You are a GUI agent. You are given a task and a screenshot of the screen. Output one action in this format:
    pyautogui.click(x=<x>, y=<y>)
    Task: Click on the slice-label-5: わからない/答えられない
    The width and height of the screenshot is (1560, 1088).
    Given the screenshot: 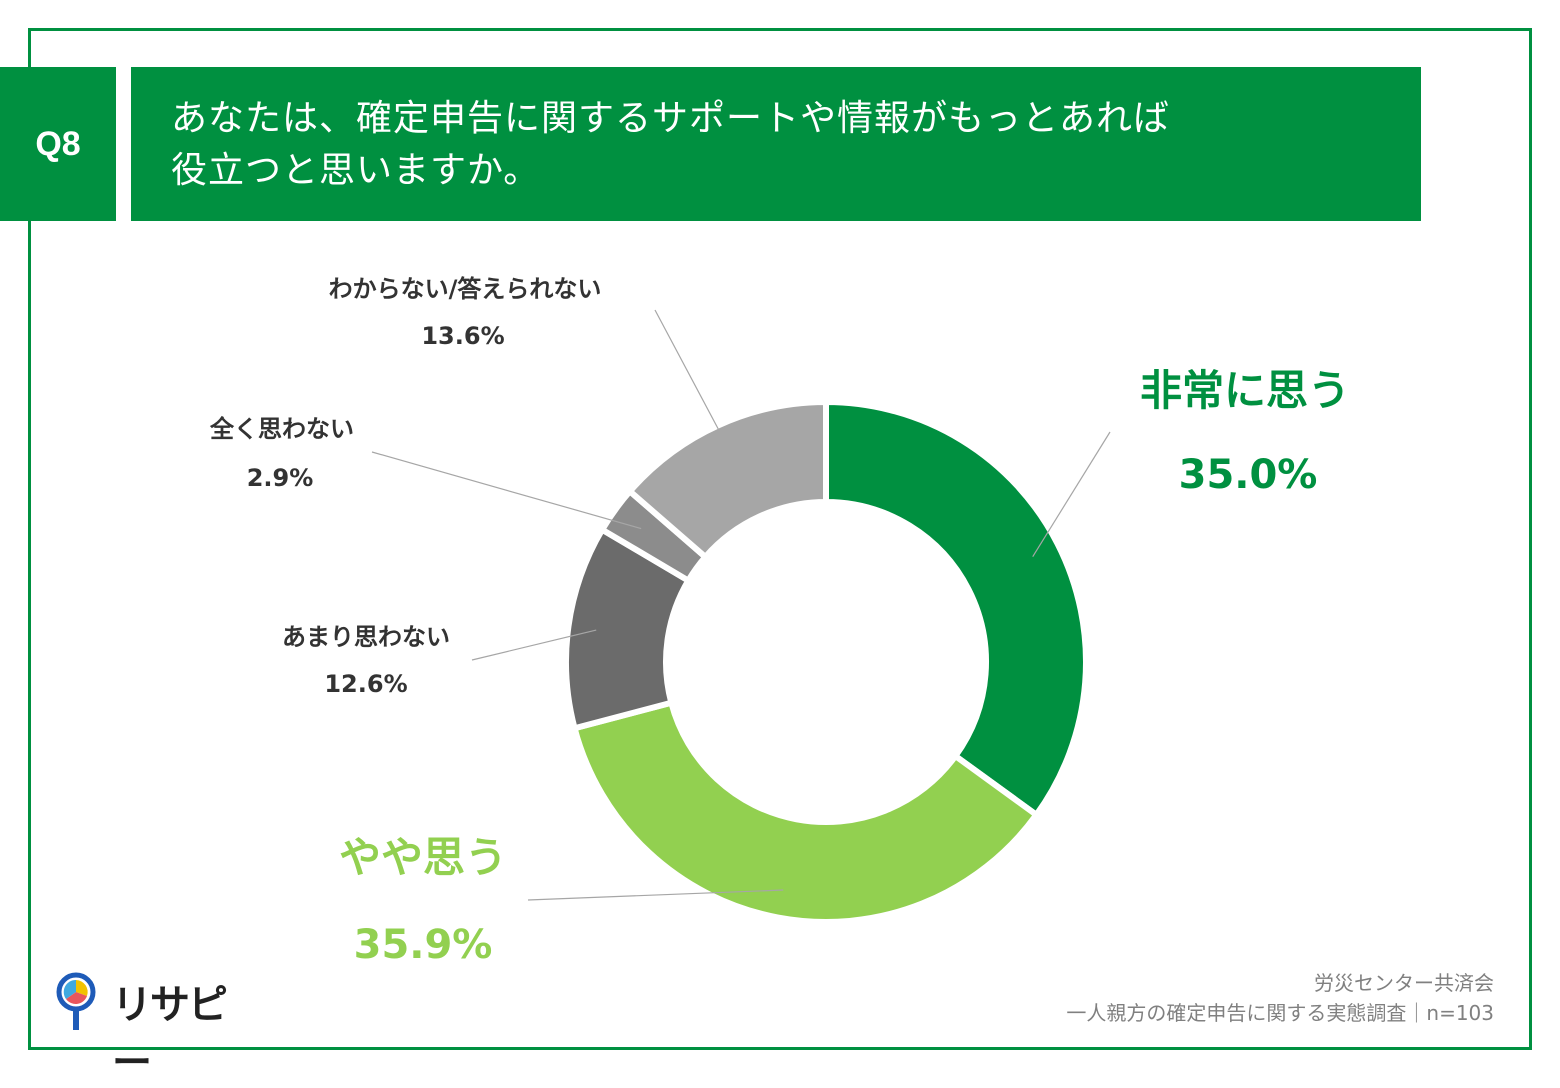 What is the action you would take?
    pyautogui.click(x=465, y=289)
    